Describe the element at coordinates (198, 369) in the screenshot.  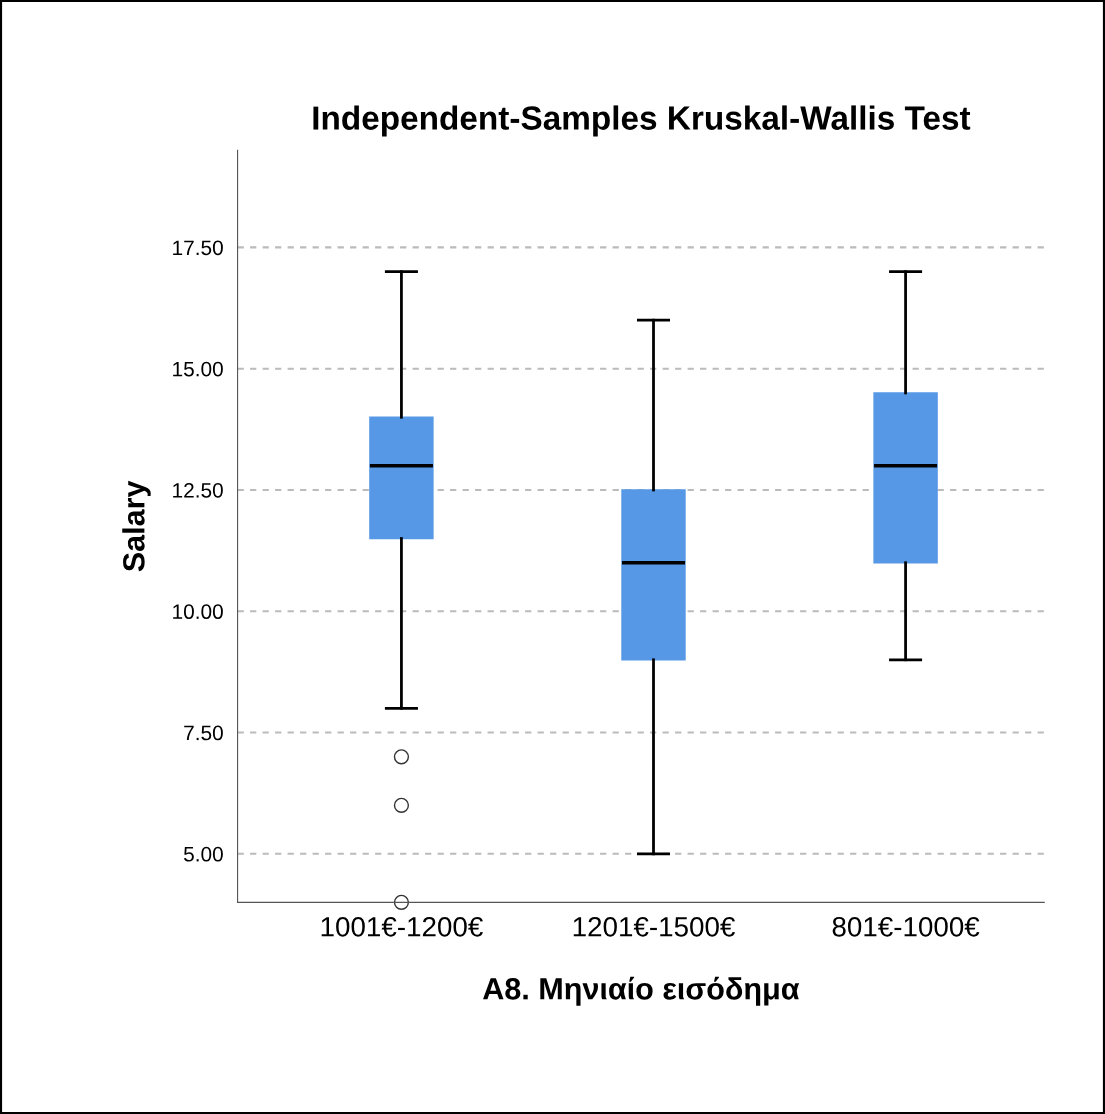
I see `y-tick-label: 15.00` at that location.